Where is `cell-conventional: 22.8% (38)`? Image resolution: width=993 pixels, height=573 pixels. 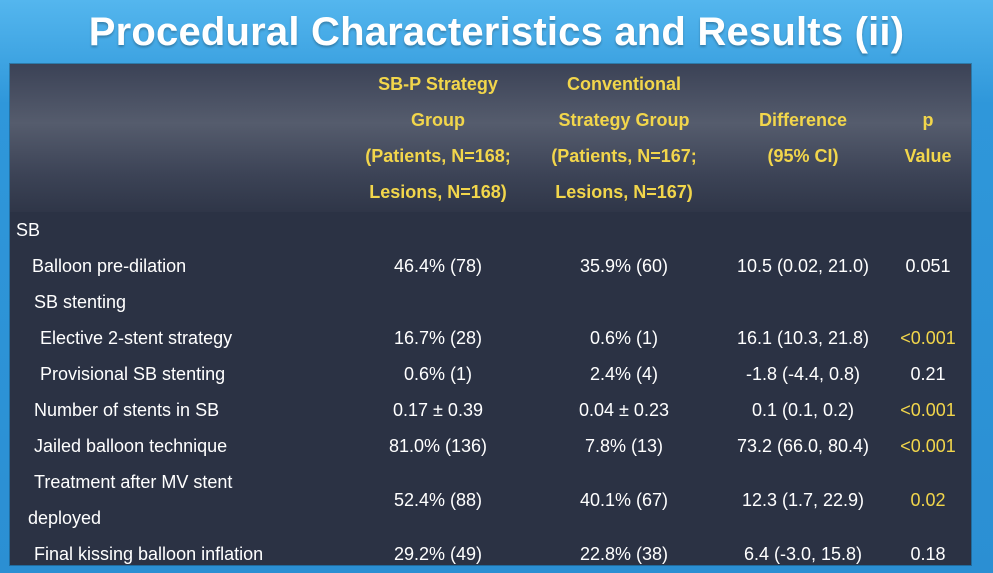 cell-conventional: 22.8% (38) is located at coordinates (624, 554).